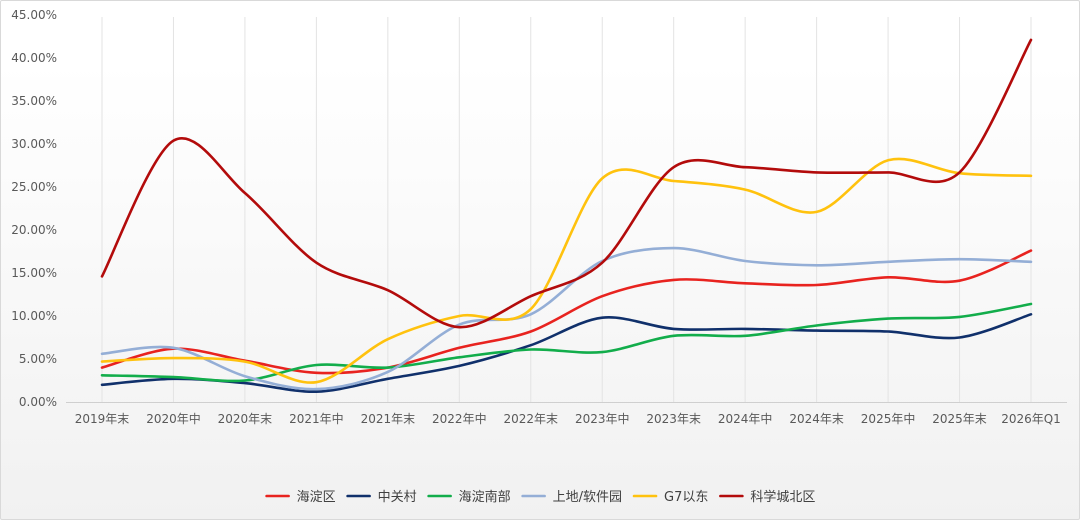 This screenshot has width=1080, height=520. Describe the element at coordinates (388, 419) in the screenshot. I see `x-tick-label: 2021年末` at that location.